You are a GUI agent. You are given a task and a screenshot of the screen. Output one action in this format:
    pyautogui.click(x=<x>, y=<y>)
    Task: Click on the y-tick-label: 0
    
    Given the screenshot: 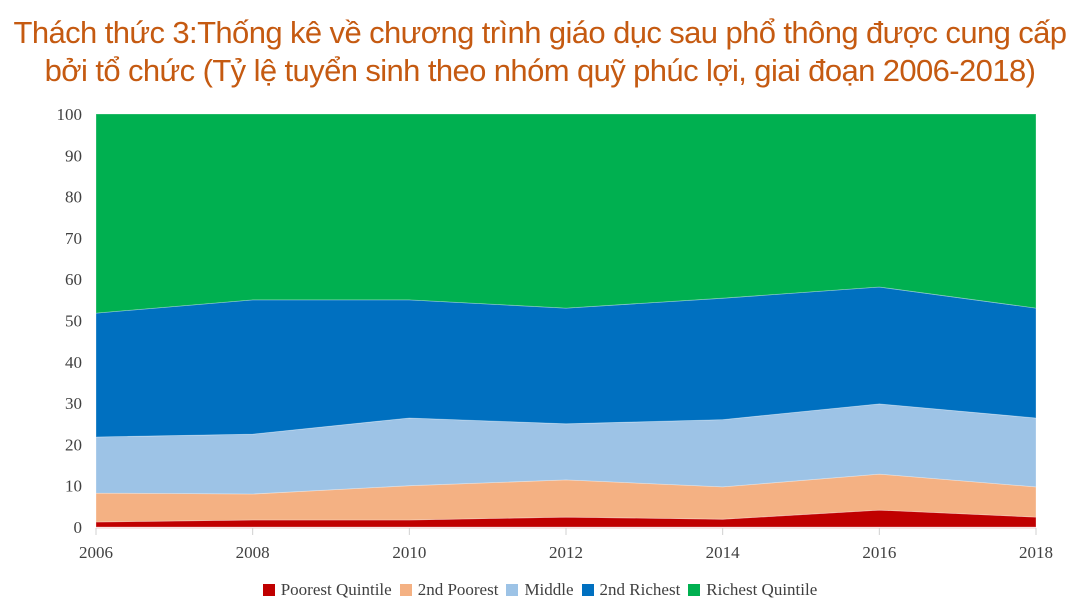 What is the action you would take?
    pyautogui.click(x=78, y=527)
    